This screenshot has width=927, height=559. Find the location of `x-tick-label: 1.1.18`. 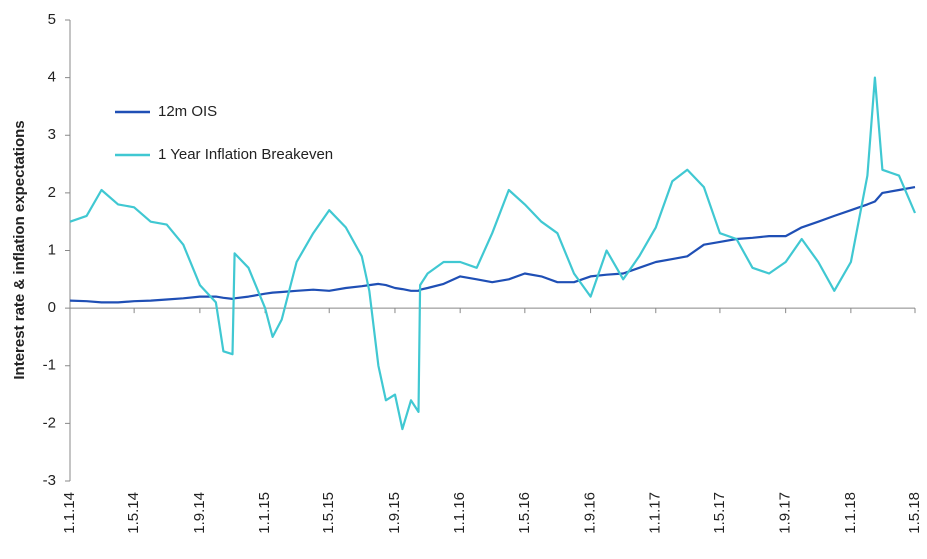

x-tick-label: 1.1.18 is located at coordinates (850, 513).